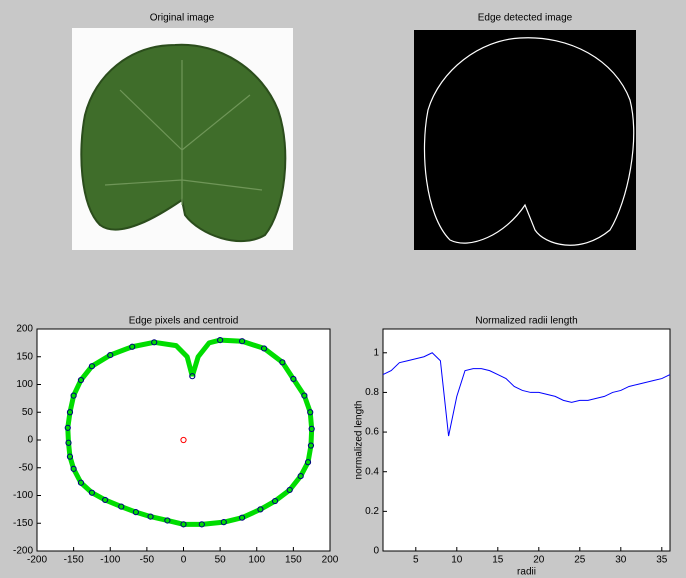 The height and width of the screenshot is (578, 686). I want to click on leaf-veins, so click(183, 132).